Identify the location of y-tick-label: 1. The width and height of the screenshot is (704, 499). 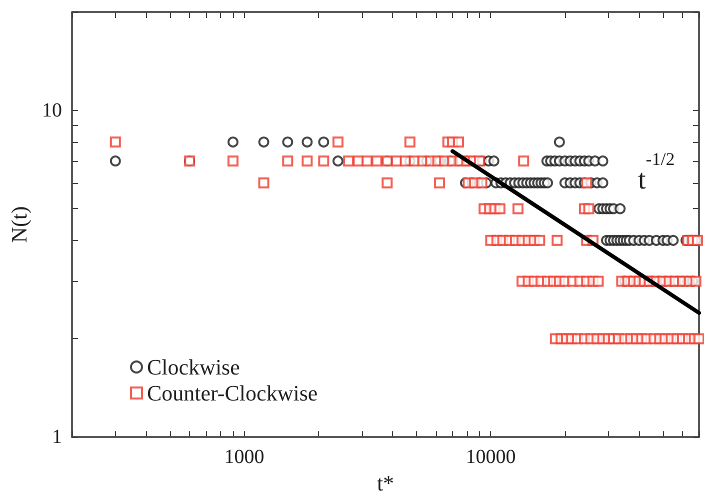
(57, 437).